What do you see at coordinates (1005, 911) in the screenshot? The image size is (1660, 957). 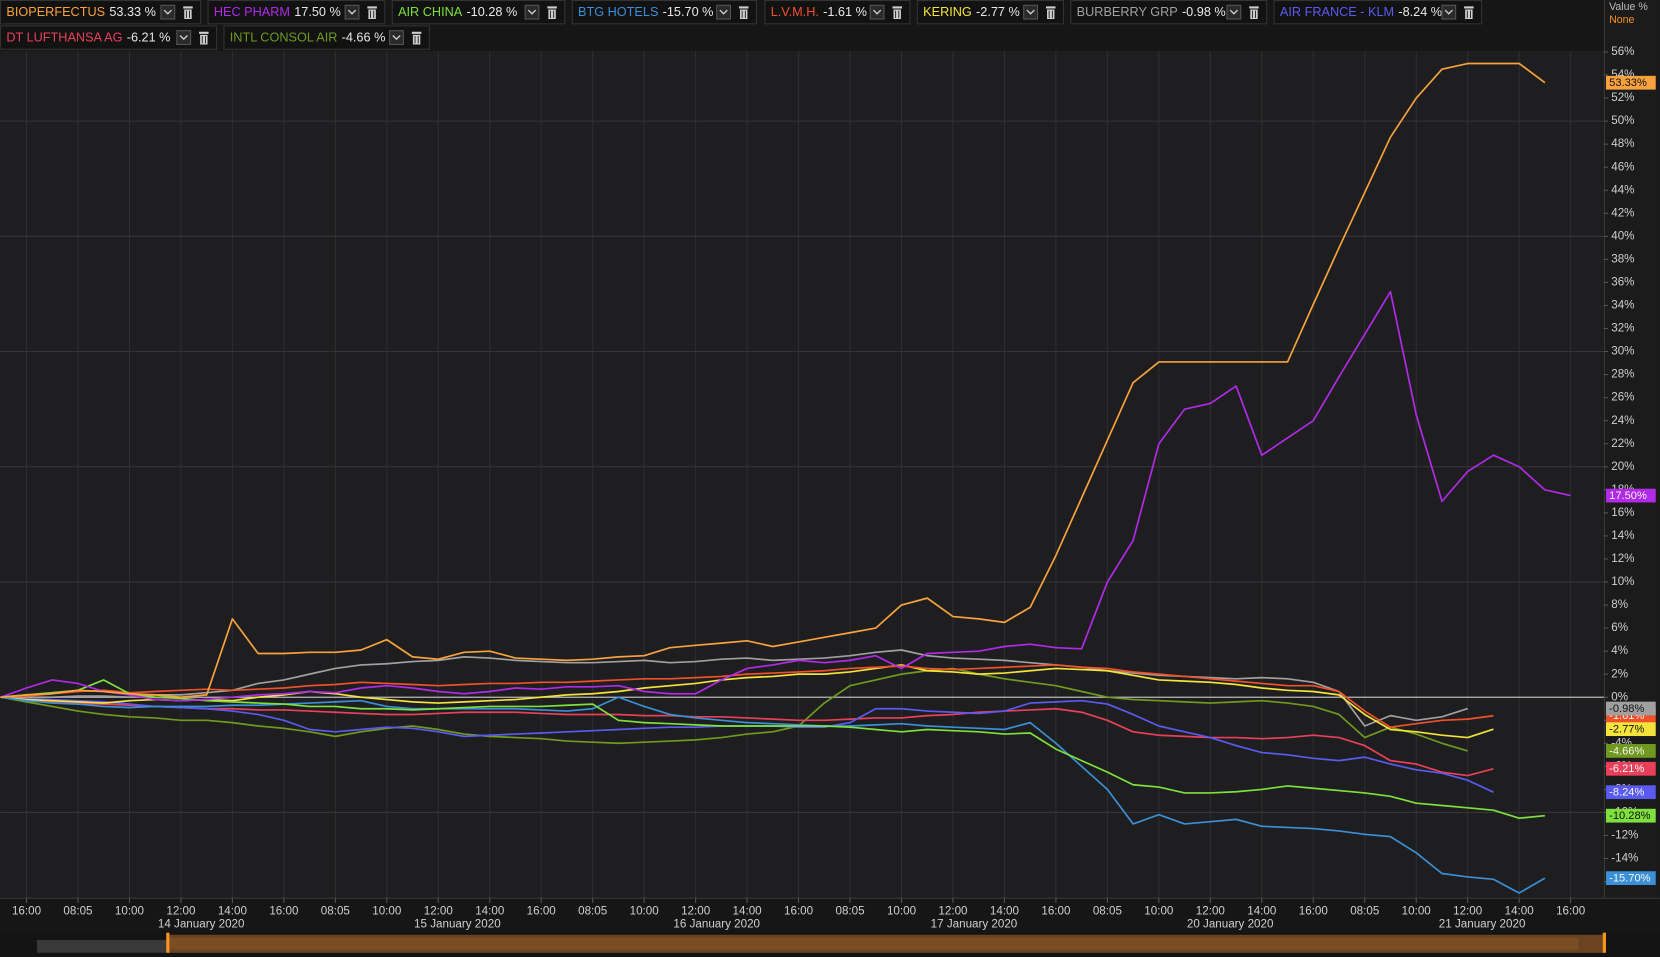 I see `x-tick-label: 14:00` at bounding box center [1005, 911].